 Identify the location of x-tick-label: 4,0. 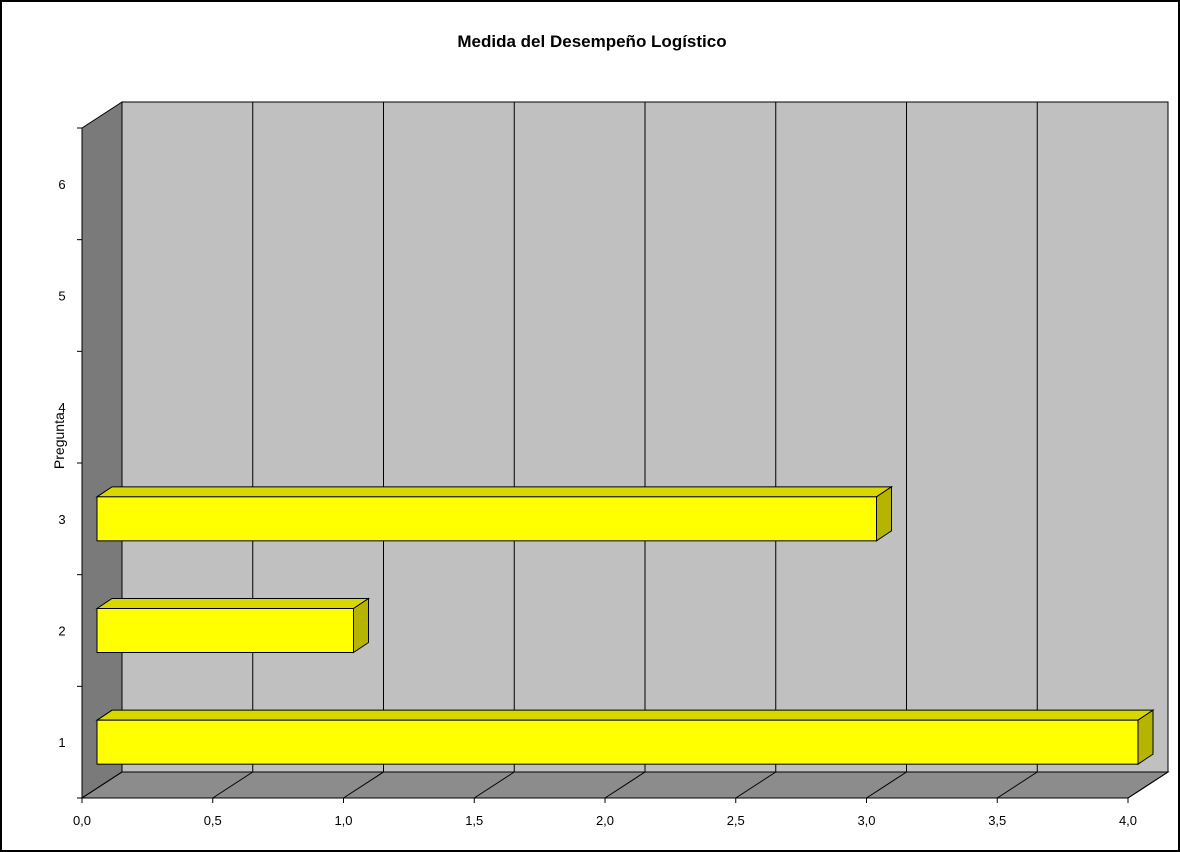
(1128, 820).